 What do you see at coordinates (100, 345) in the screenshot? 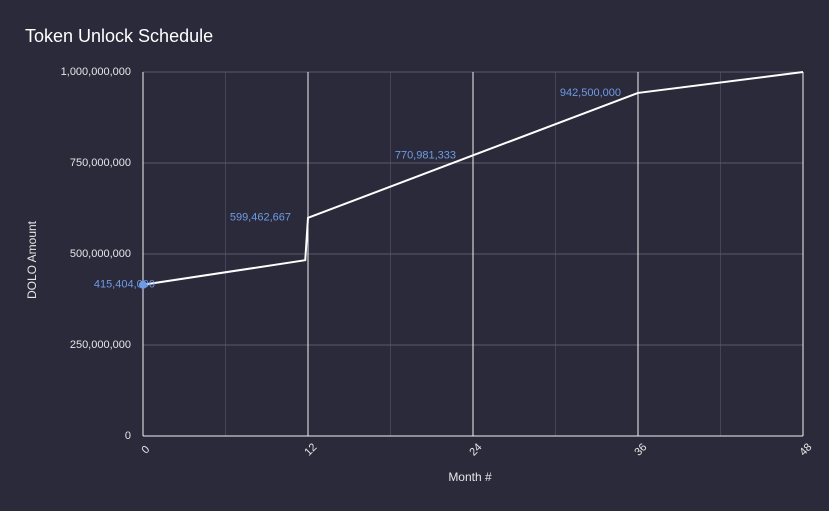
I see `y-tick-label: 250,000,000` at bounding box center [100, 345].